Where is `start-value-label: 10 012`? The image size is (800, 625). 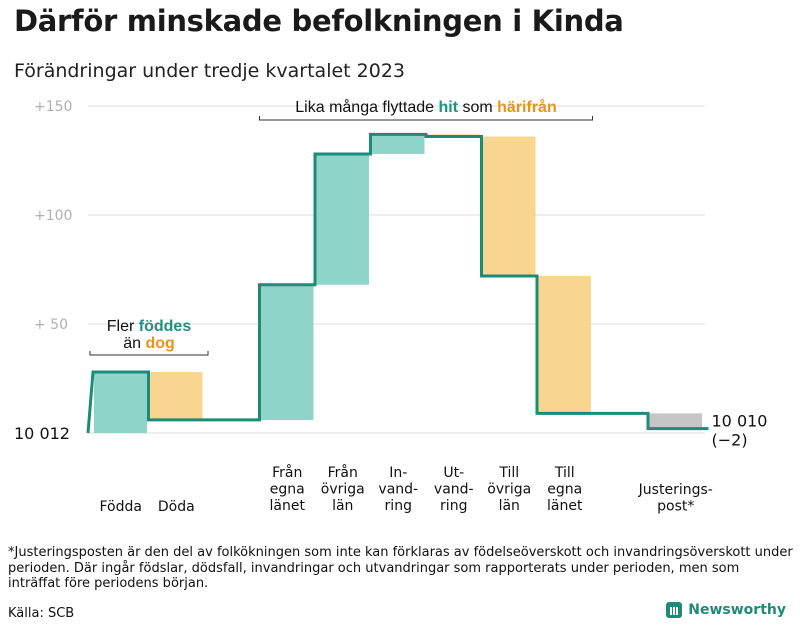 start-value-label: 10 012 is located at coordinates (42, 433).